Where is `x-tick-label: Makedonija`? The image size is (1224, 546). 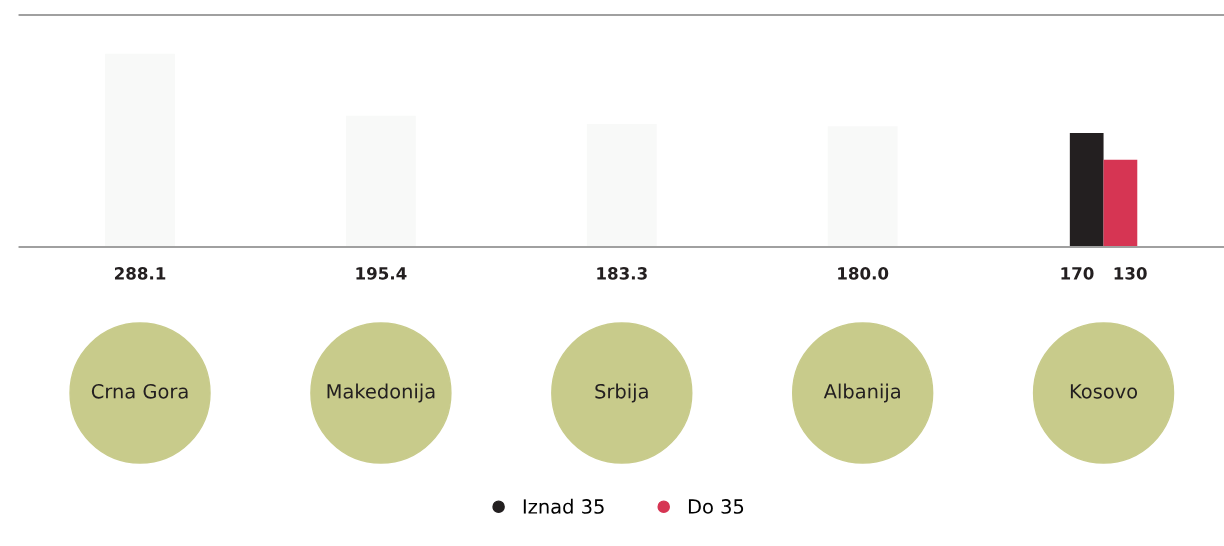 x-tick-label: Makedonija is located at coordinates (381, 393).